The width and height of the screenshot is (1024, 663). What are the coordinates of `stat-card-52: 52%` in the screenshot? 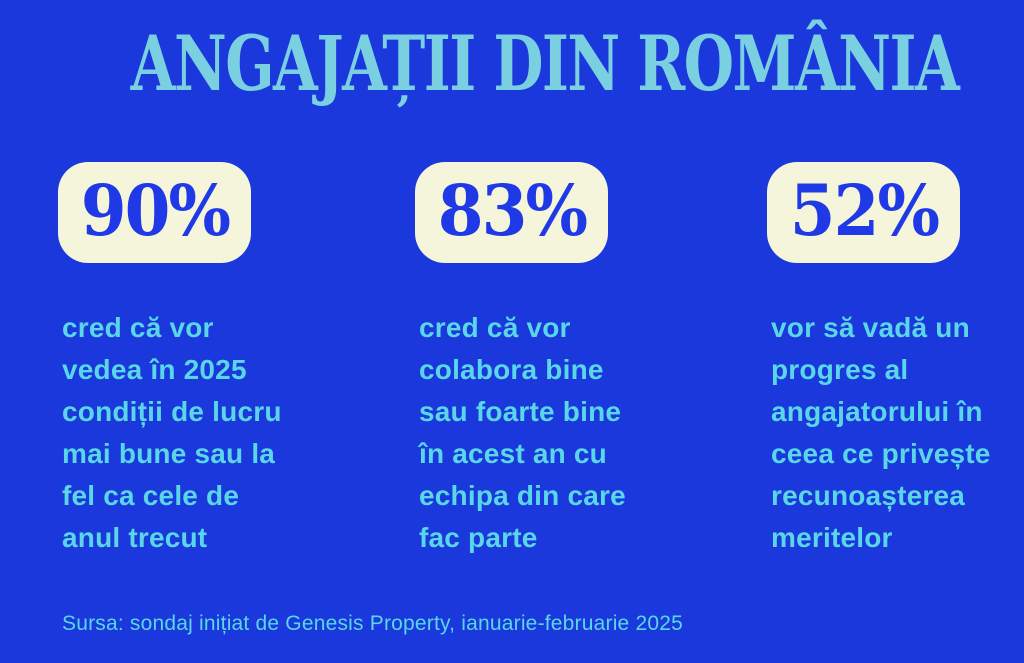 It's located at (863, 212).